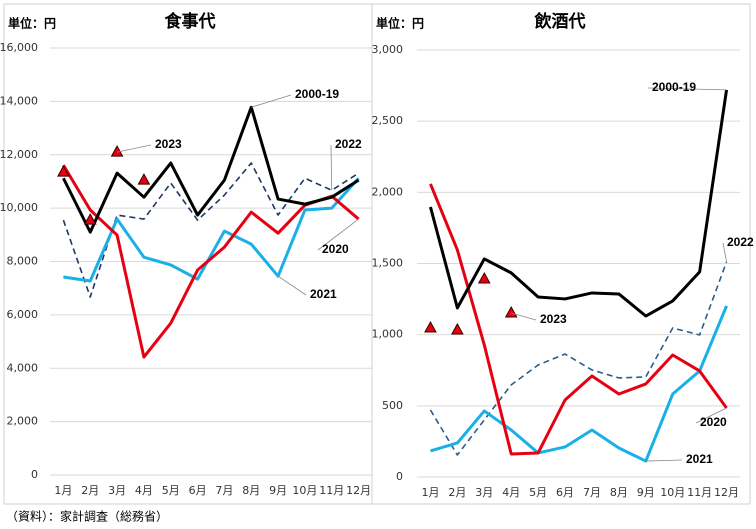 The height and width of the screenshot is (529, 756). Describe the element at coordinates (23, 261) in the screenshot. I see `y-tick-label: 8,000` at that location.